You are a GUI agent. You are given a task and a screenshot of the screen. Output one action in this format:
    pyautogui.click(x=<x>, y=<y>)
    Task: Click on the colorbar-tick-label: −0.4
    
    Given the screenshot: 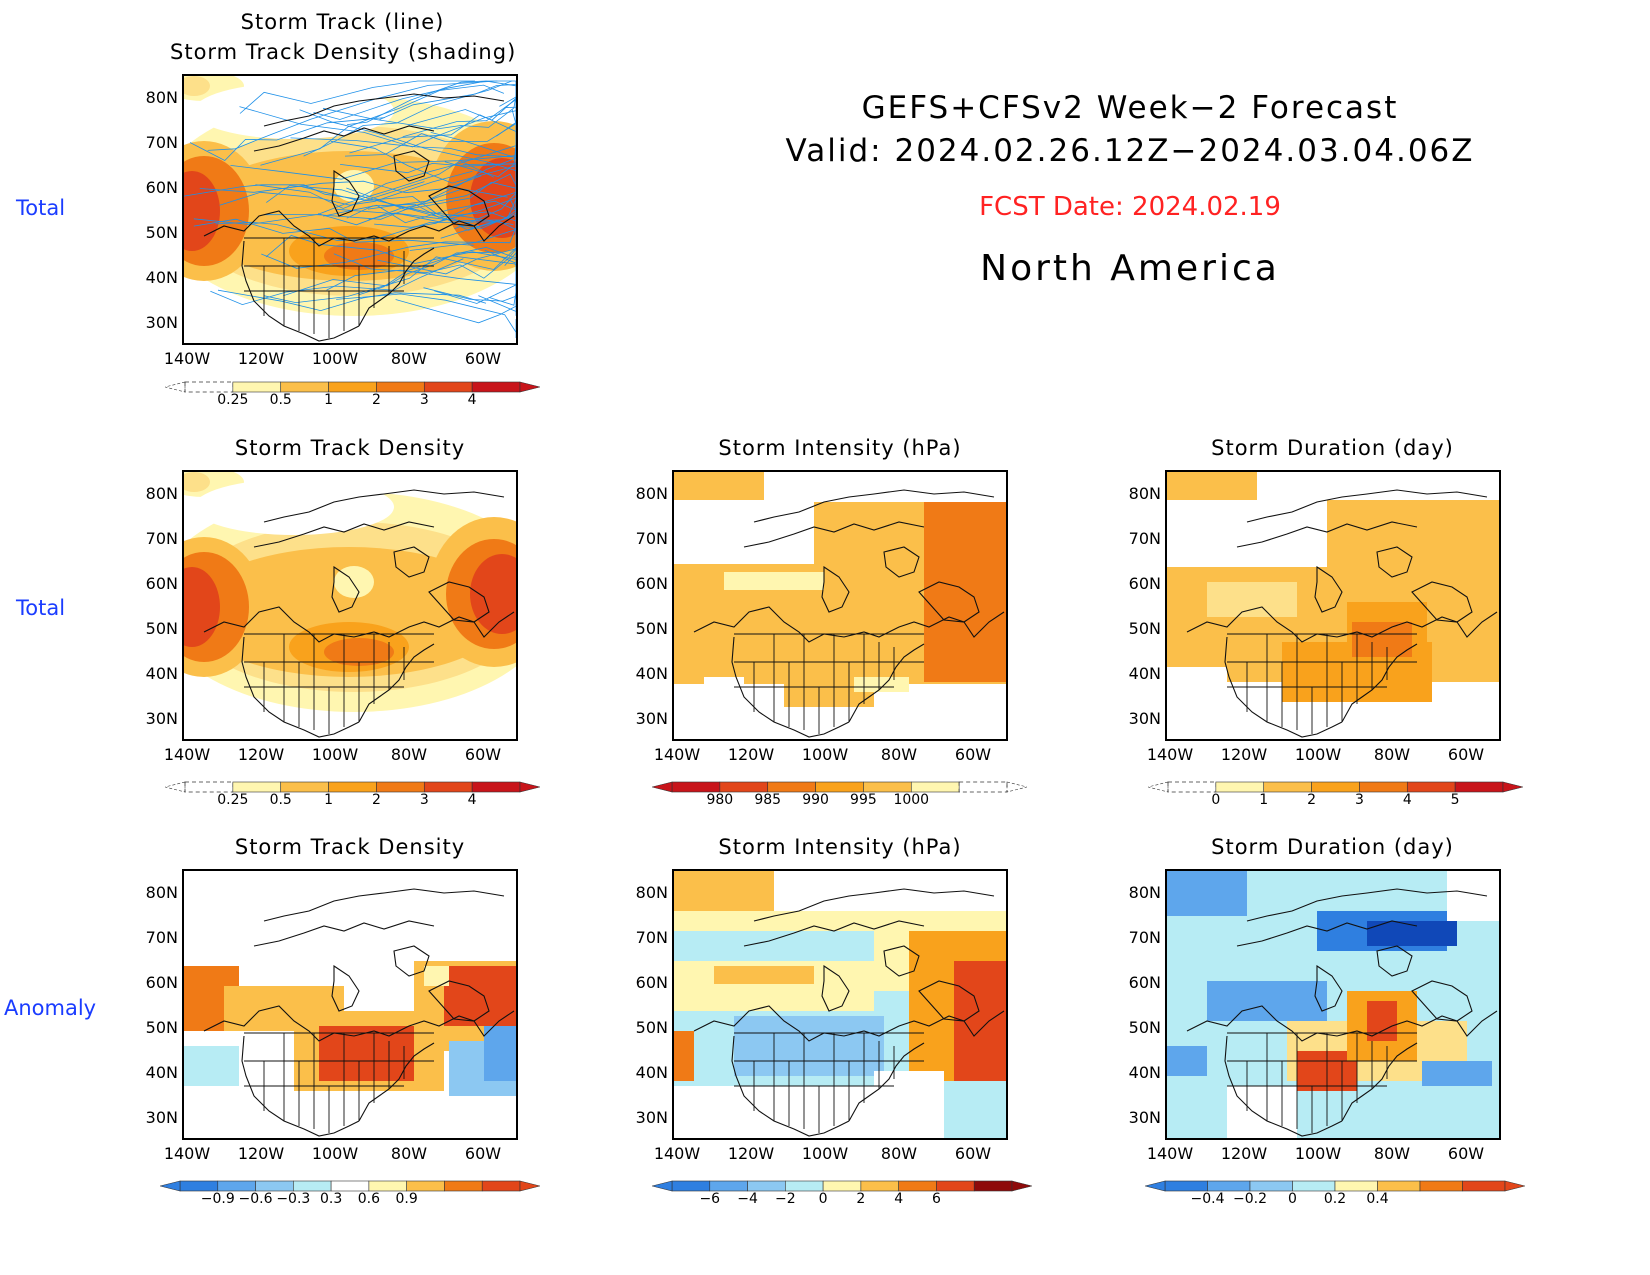 What is the action you would take?
    pyautogui.click(x=1207, y=1199)
    